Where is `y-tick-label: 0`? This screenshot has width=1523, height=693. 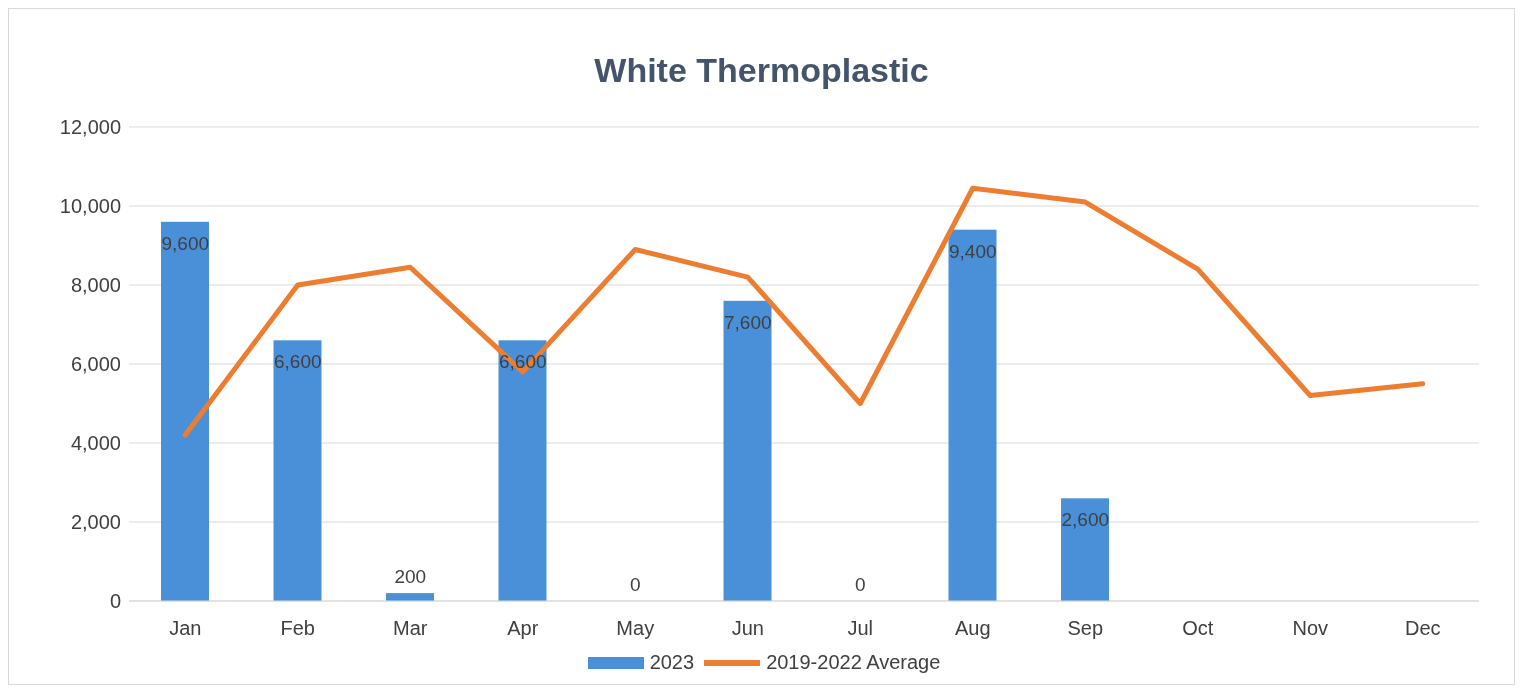 y-tick-label: 0 is located at coordinates (115, 601).